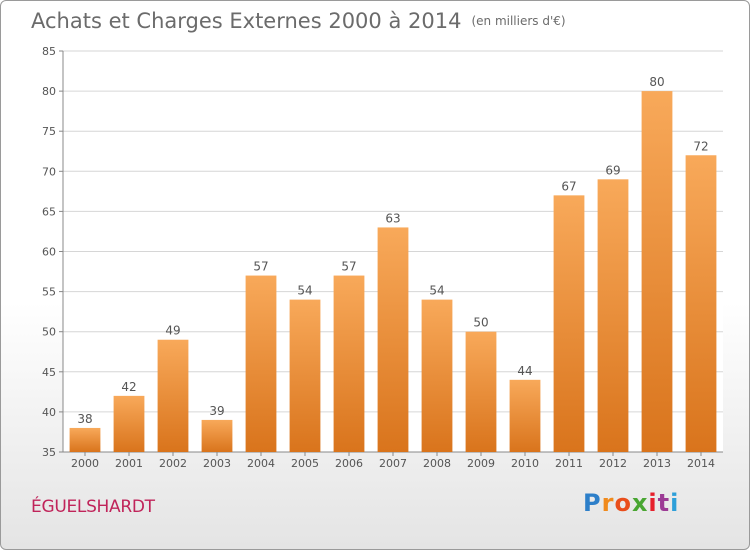  What do you see at coordinates (437, 375) in the screenshot?
I see `bar-2008` at bounding box center [437, 375].